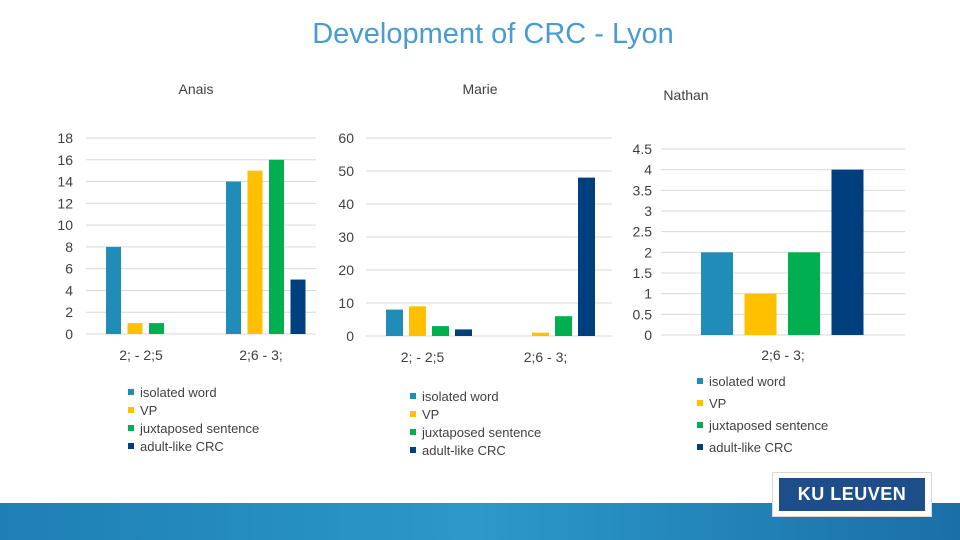 The image size is (960, 540). What do you see at coordinates (65, 182) in the screenshot?
I see `y-tick-label: 14` at bounding box center [65, 182].